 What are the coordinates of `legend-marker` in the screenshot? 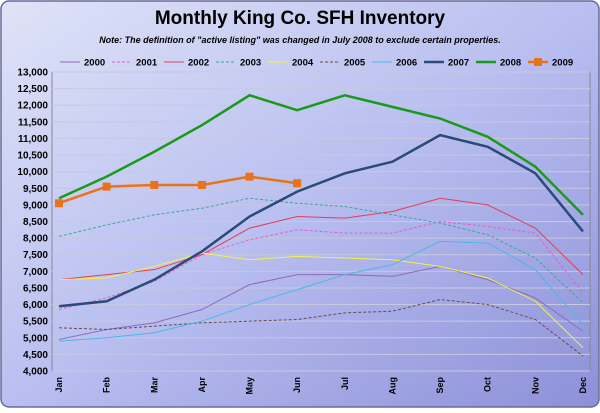 It's located at (538, 62).